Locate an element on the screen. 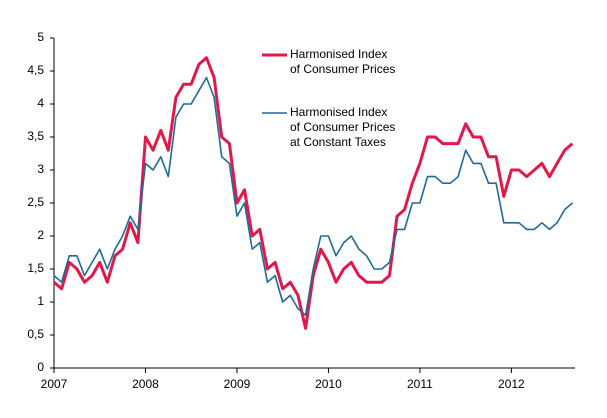 This screenshot has width=607, height=418. y-tick-label: 4,5 is located at coordinates (35, 70).